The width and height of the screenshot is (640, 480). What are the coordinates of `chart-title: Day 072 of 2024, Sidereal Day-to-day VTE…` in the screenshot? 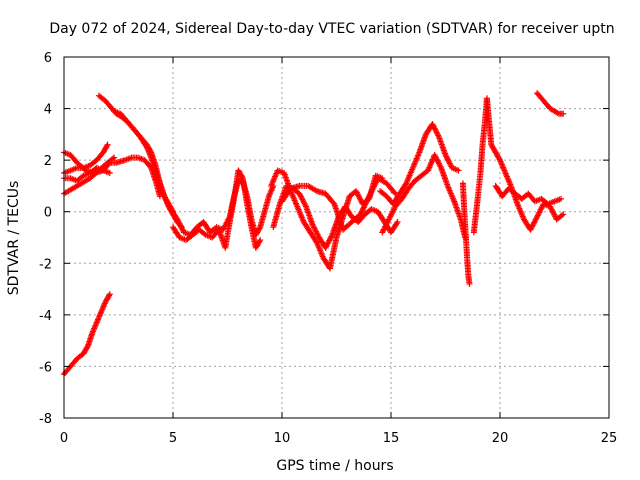 It's located at (331, 29).